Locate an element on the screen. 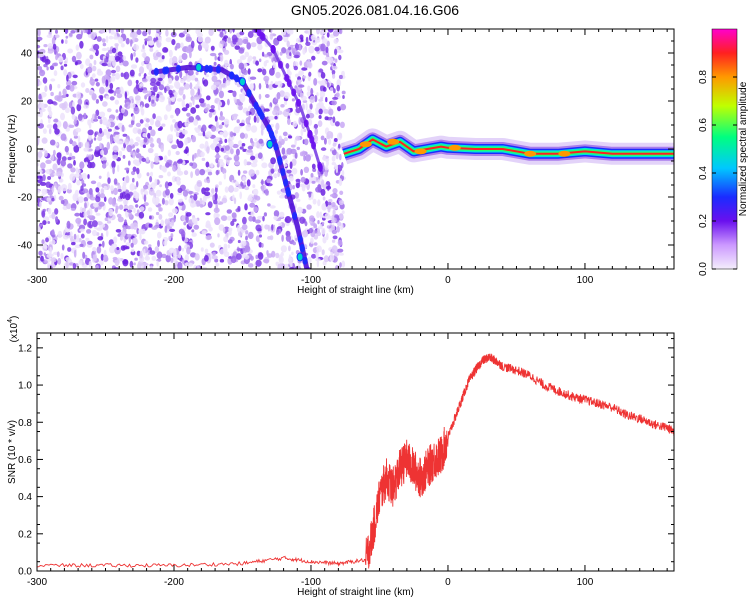 This screenshot has height=600, width=750. y-scale-label: (x104) is located at coordinates (13, 329).